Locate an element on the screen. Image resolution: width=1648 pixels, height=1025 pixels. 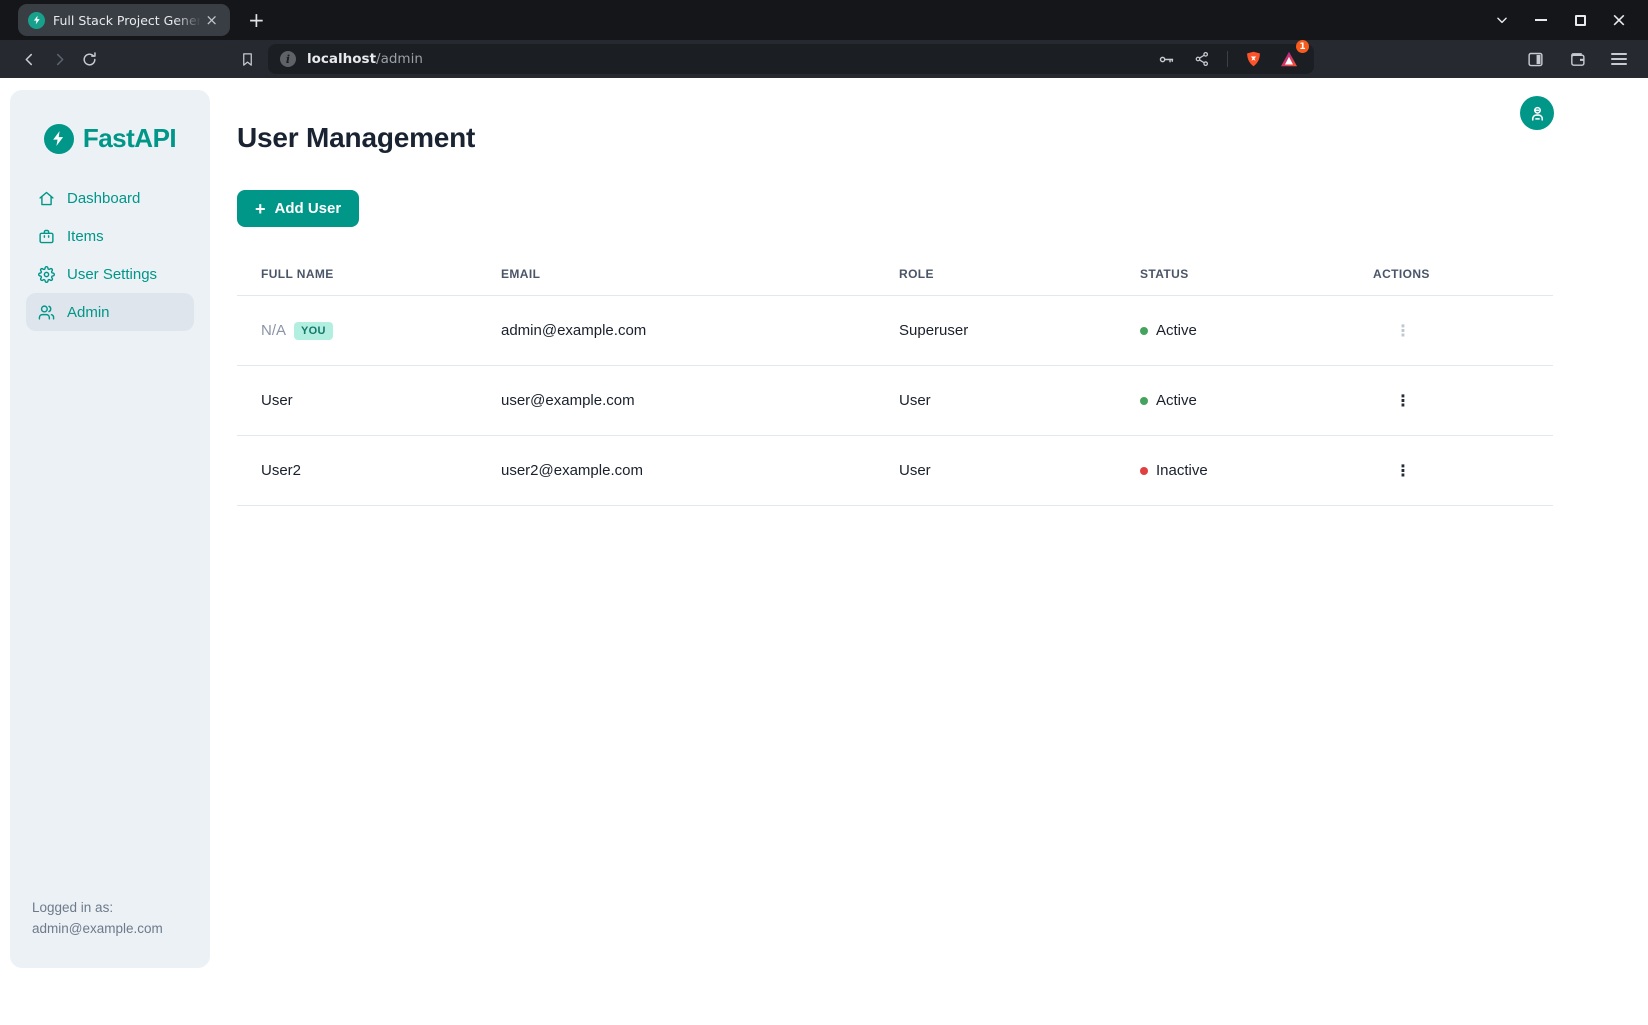
sidebar-item-label: Admin is located at coordinates (88, 312).